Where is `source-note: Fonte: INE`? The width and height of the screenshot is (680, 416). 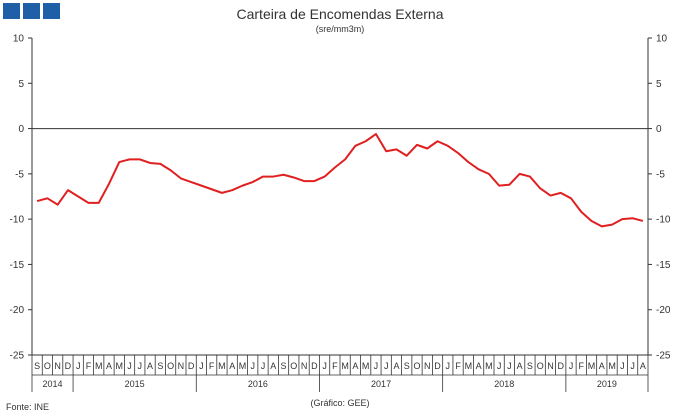
source-note: Fonte: INE is located at coordinates (28, 407).